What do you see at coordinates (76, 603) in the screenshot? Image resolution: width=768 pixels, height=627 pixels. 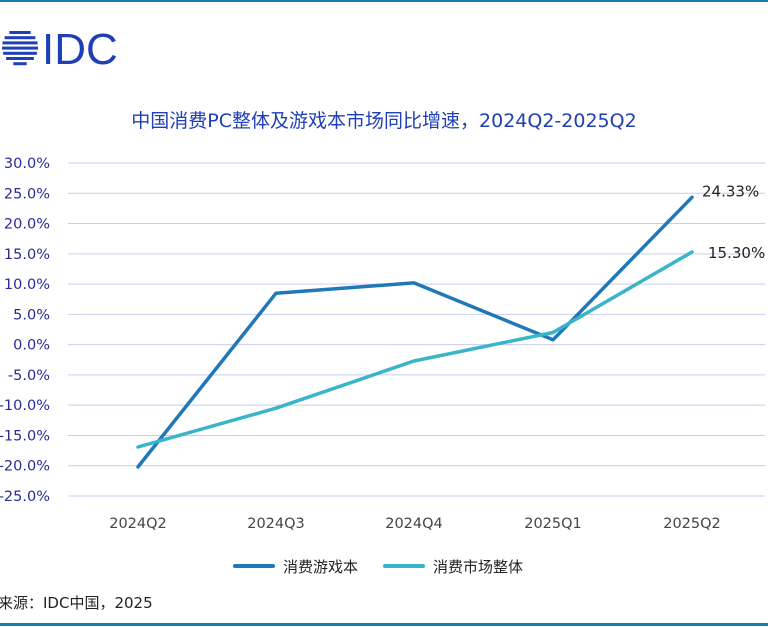 I see `source-note: 来源：IDC中国，2025` at bounding box center [76, 603].